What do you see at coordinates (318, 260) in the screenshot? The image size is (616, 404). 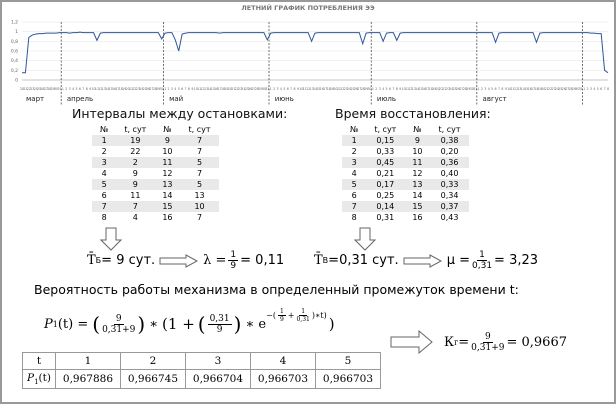 I see `symbol: T̄` at bounding box center [318, 260].